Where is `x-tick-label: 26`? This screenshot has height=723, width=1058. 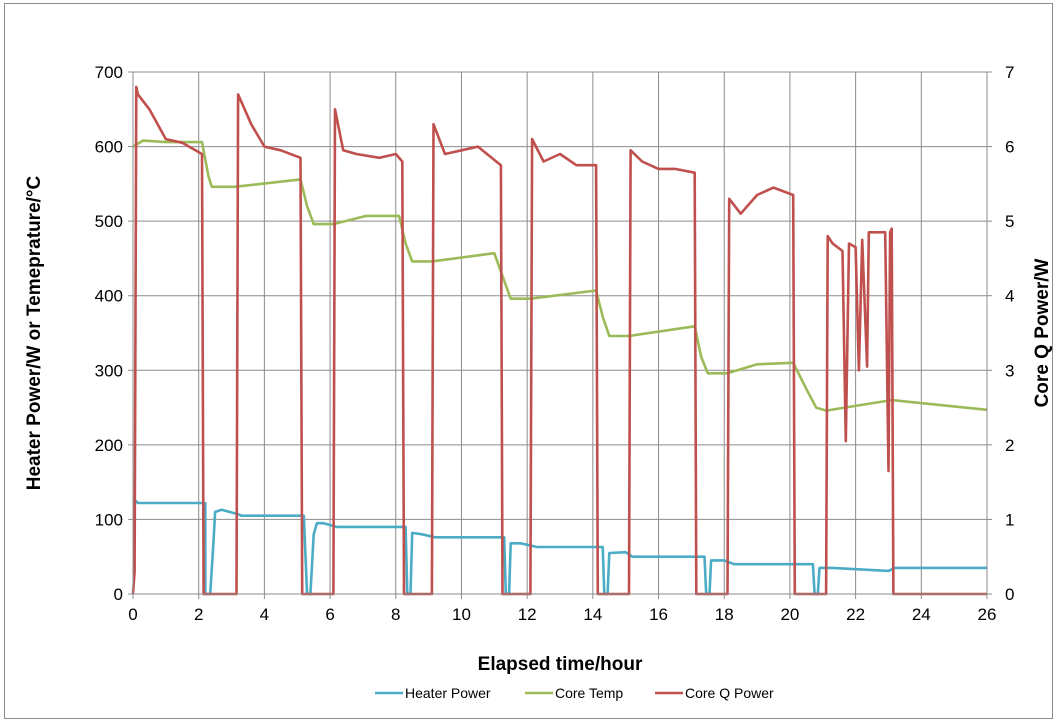 x-tick-label: 26 is located at coordinates (987, 614).